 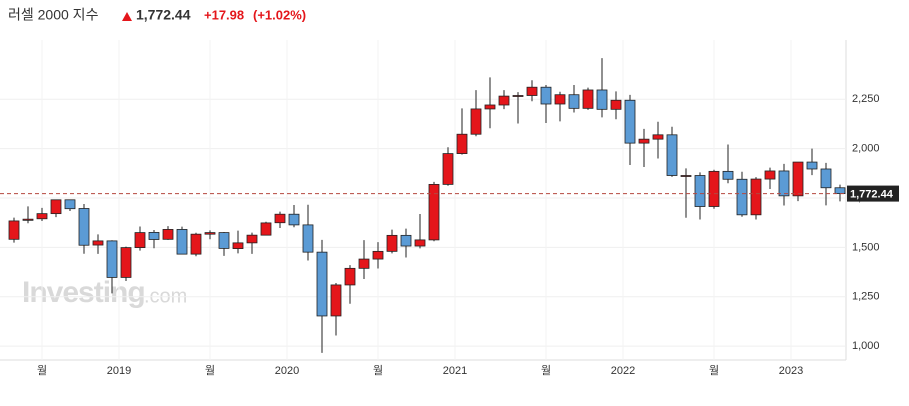 What do you see at coordinates (455, 371) in the screenshot?
I see `x-tick-label: 2021` at bounding box center [455, 371].